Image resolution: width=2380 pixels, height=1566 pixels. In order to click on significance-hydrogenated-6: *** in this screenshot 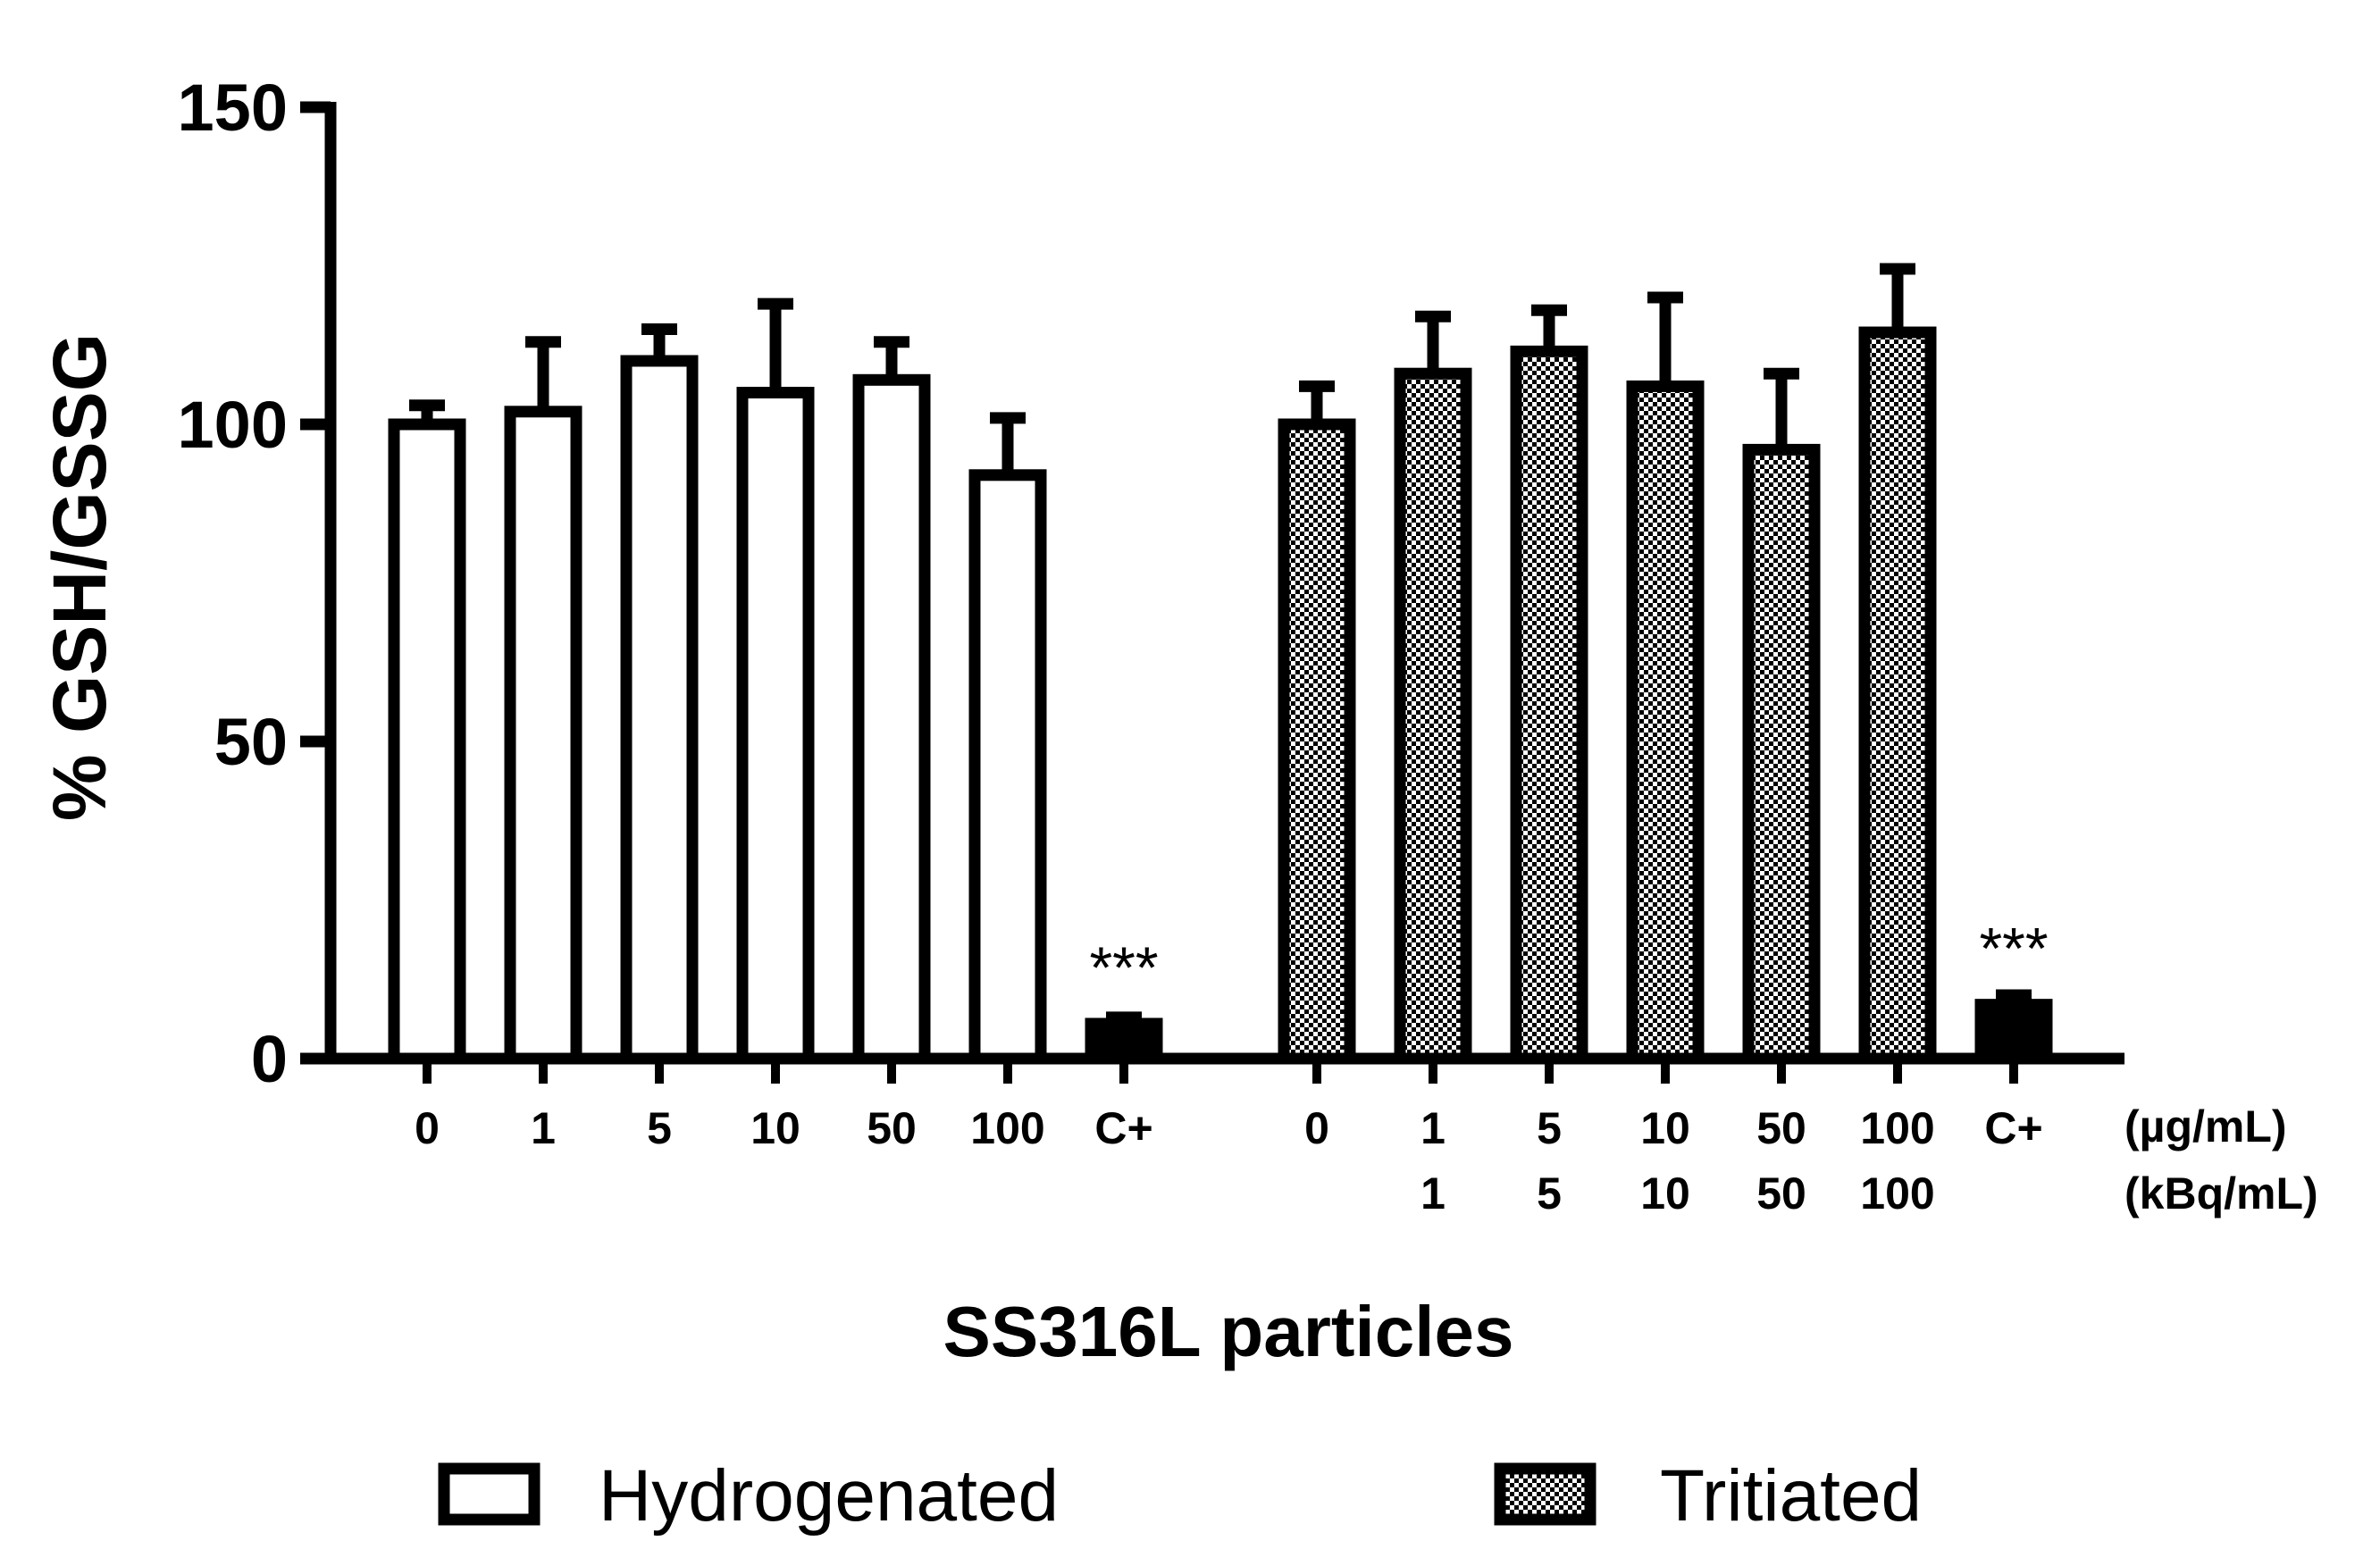, I will do `click(1123, 967)`.